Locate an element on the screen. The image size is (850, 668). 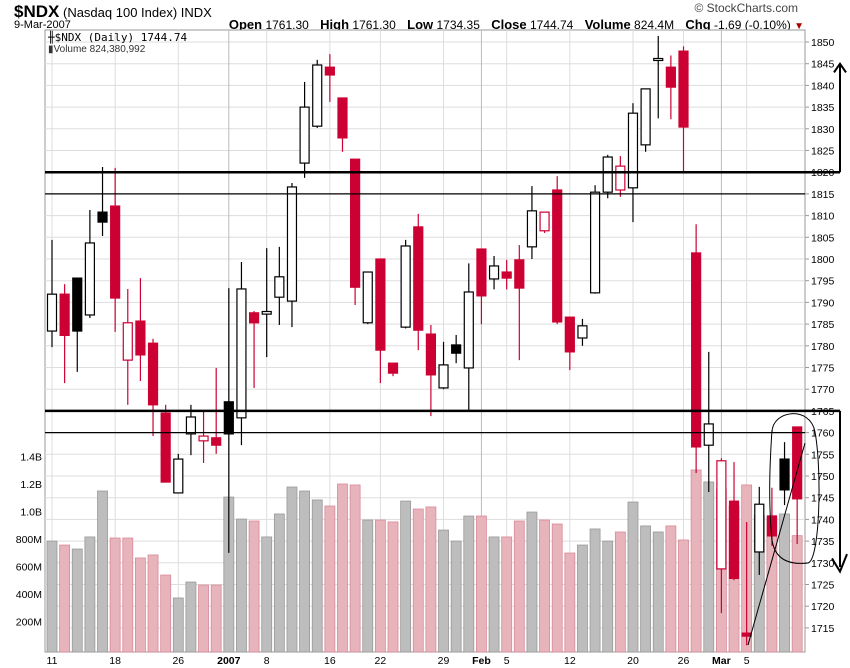
low-value: 1734.35 is located at coordinates (458, 25).